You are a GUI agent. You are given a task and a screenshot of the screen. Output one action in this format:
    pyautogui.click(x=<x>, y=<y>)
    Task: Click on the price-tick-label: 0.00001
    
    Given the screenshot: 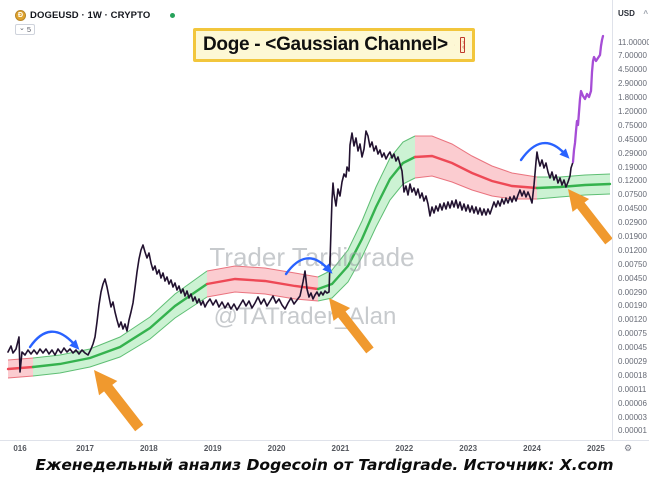 What is the action you would take?
    pyautogui.click(x=632, y=431)
    